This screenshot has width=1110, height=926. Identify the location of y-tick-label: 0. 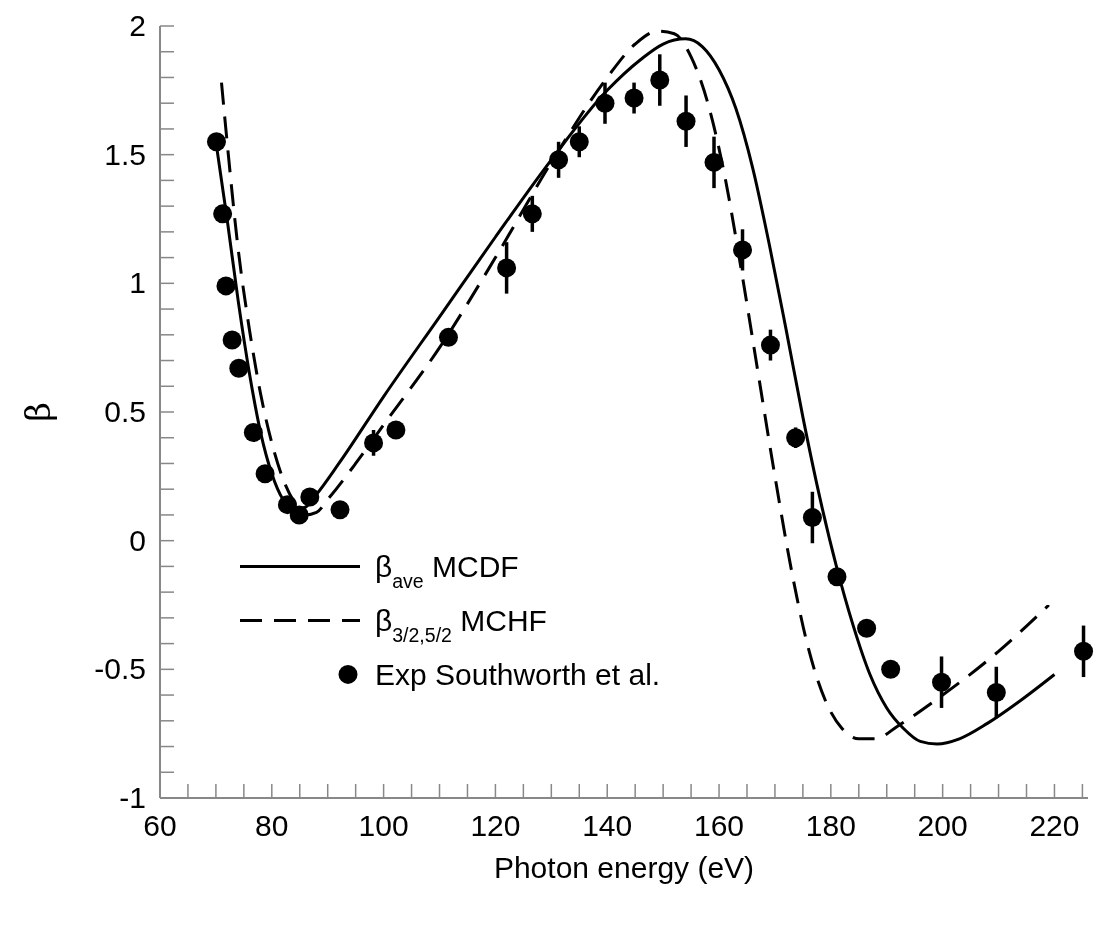
(137, 540).